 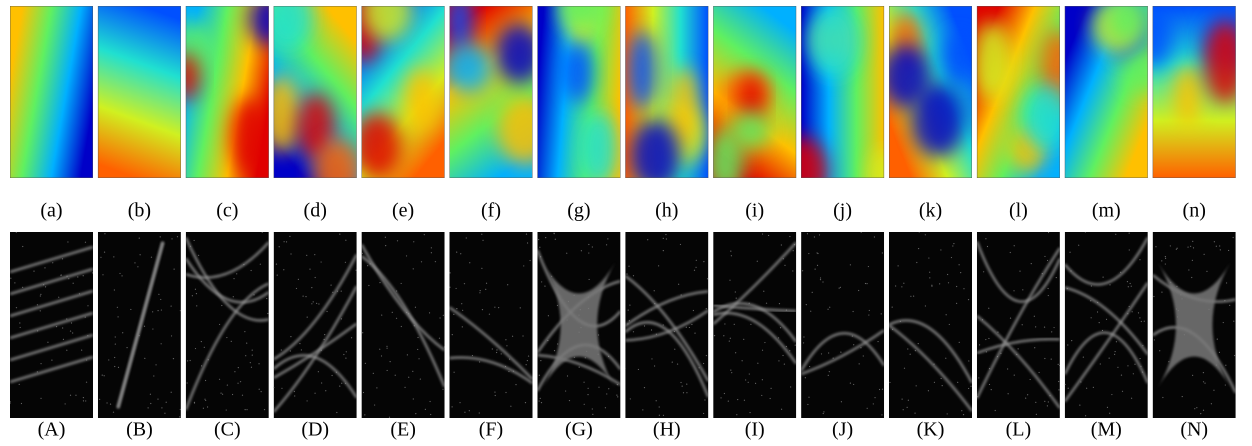 What do you see at coordinates (1106, 325) in the screenshot?
I see `image-background` at bounding box center [1106, 325].